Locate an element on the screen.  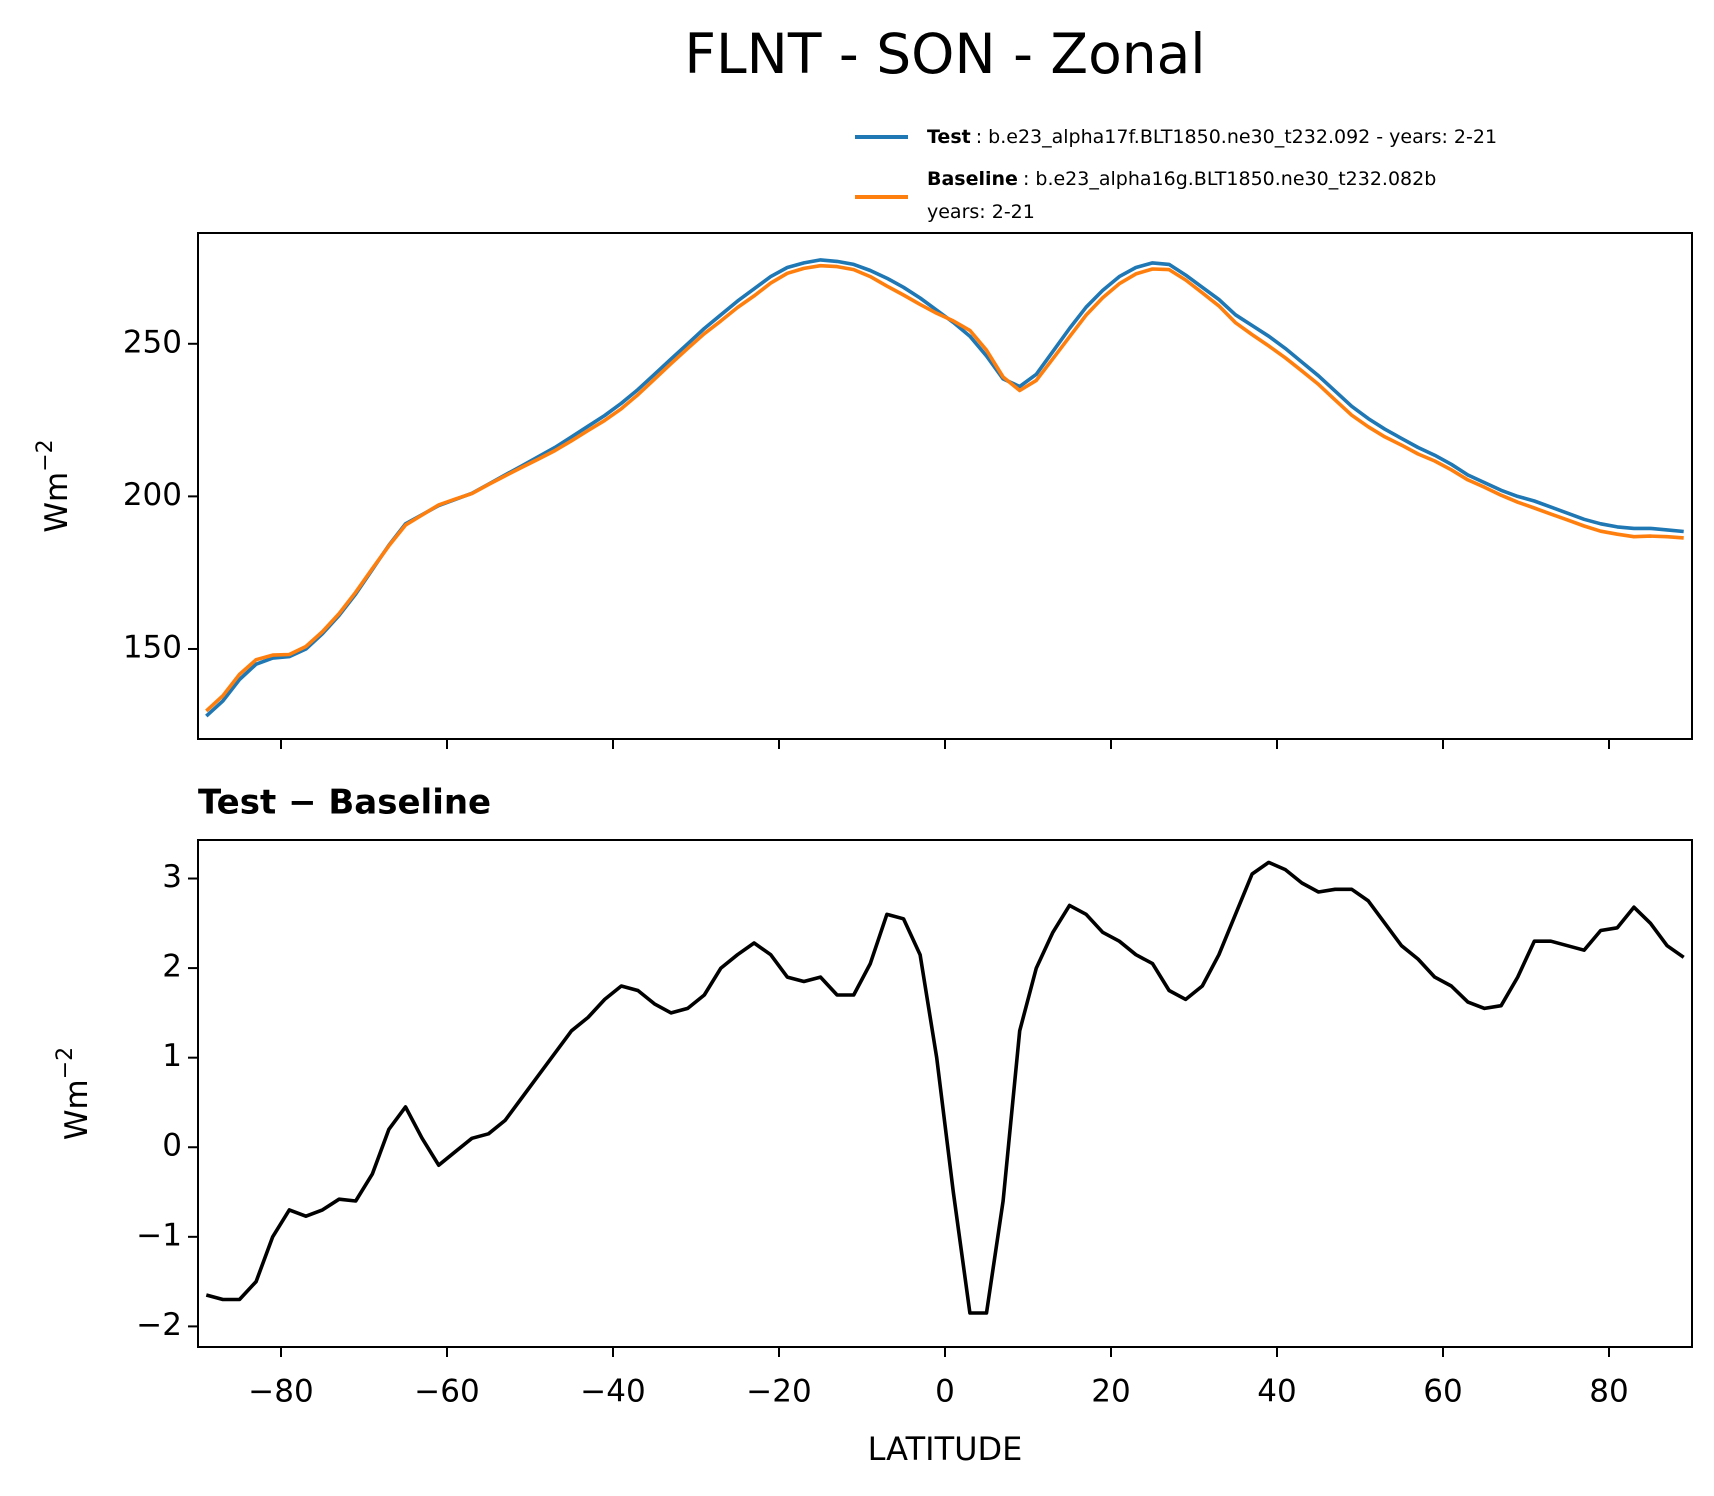
legend-label: years: 2-21 is located at coordinates (981, 212).